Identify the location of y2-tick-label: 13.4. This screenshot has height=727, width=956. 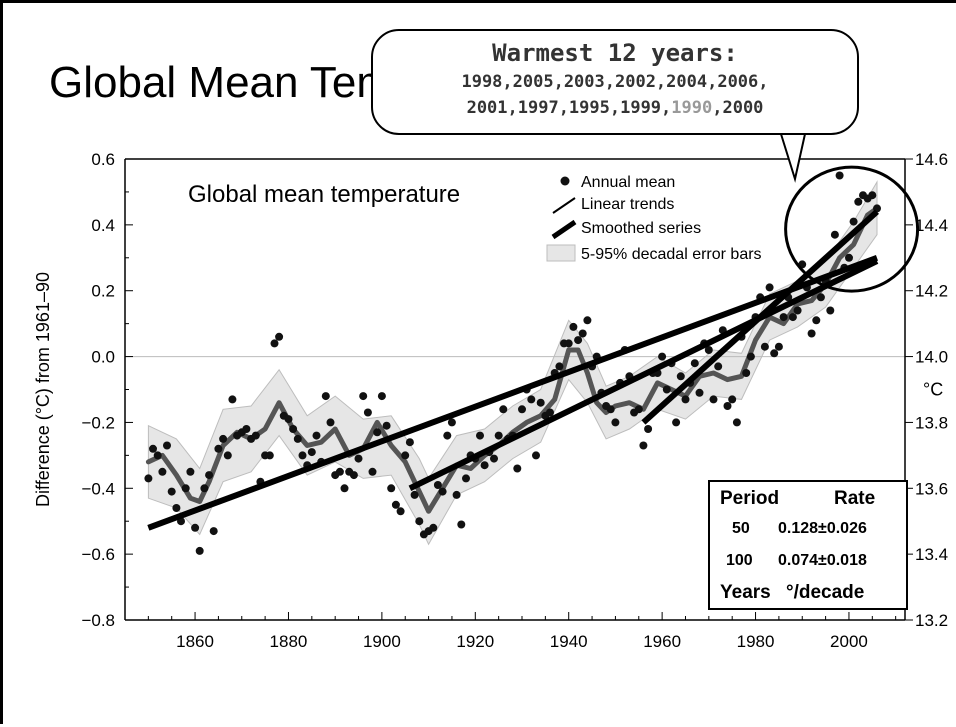
(931, 554).